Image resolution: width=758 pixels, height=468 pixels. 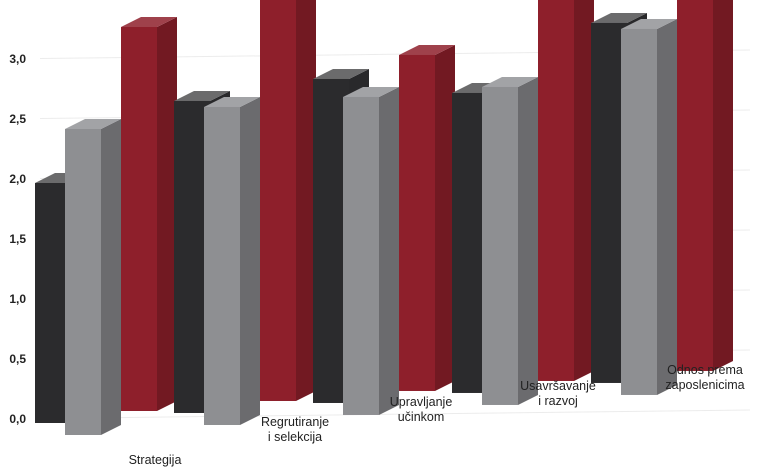 What do you see at coordinates (17, 359) in the screenshot?
I see `y-tick-label: 0,5` at bounding box center [17, 359].